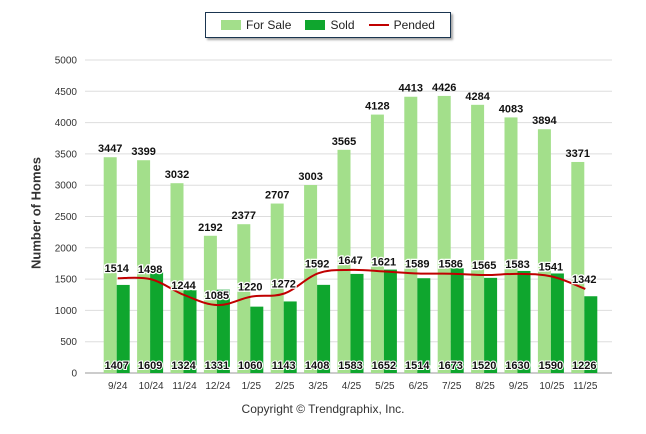  What do you see at coordinates (252, 386) in the screenshot?
I see `x-tick-label: 1/25` at bounding box center [252, 386].